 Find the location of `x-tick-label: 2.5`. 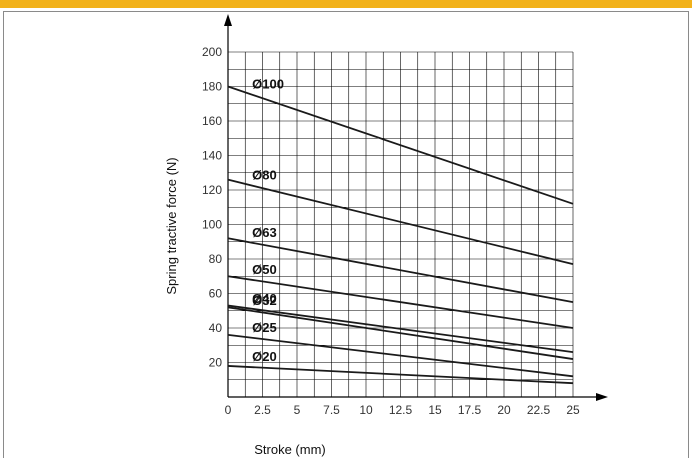

x-tick-label: 2.5 is located at coordinates (262, 410).